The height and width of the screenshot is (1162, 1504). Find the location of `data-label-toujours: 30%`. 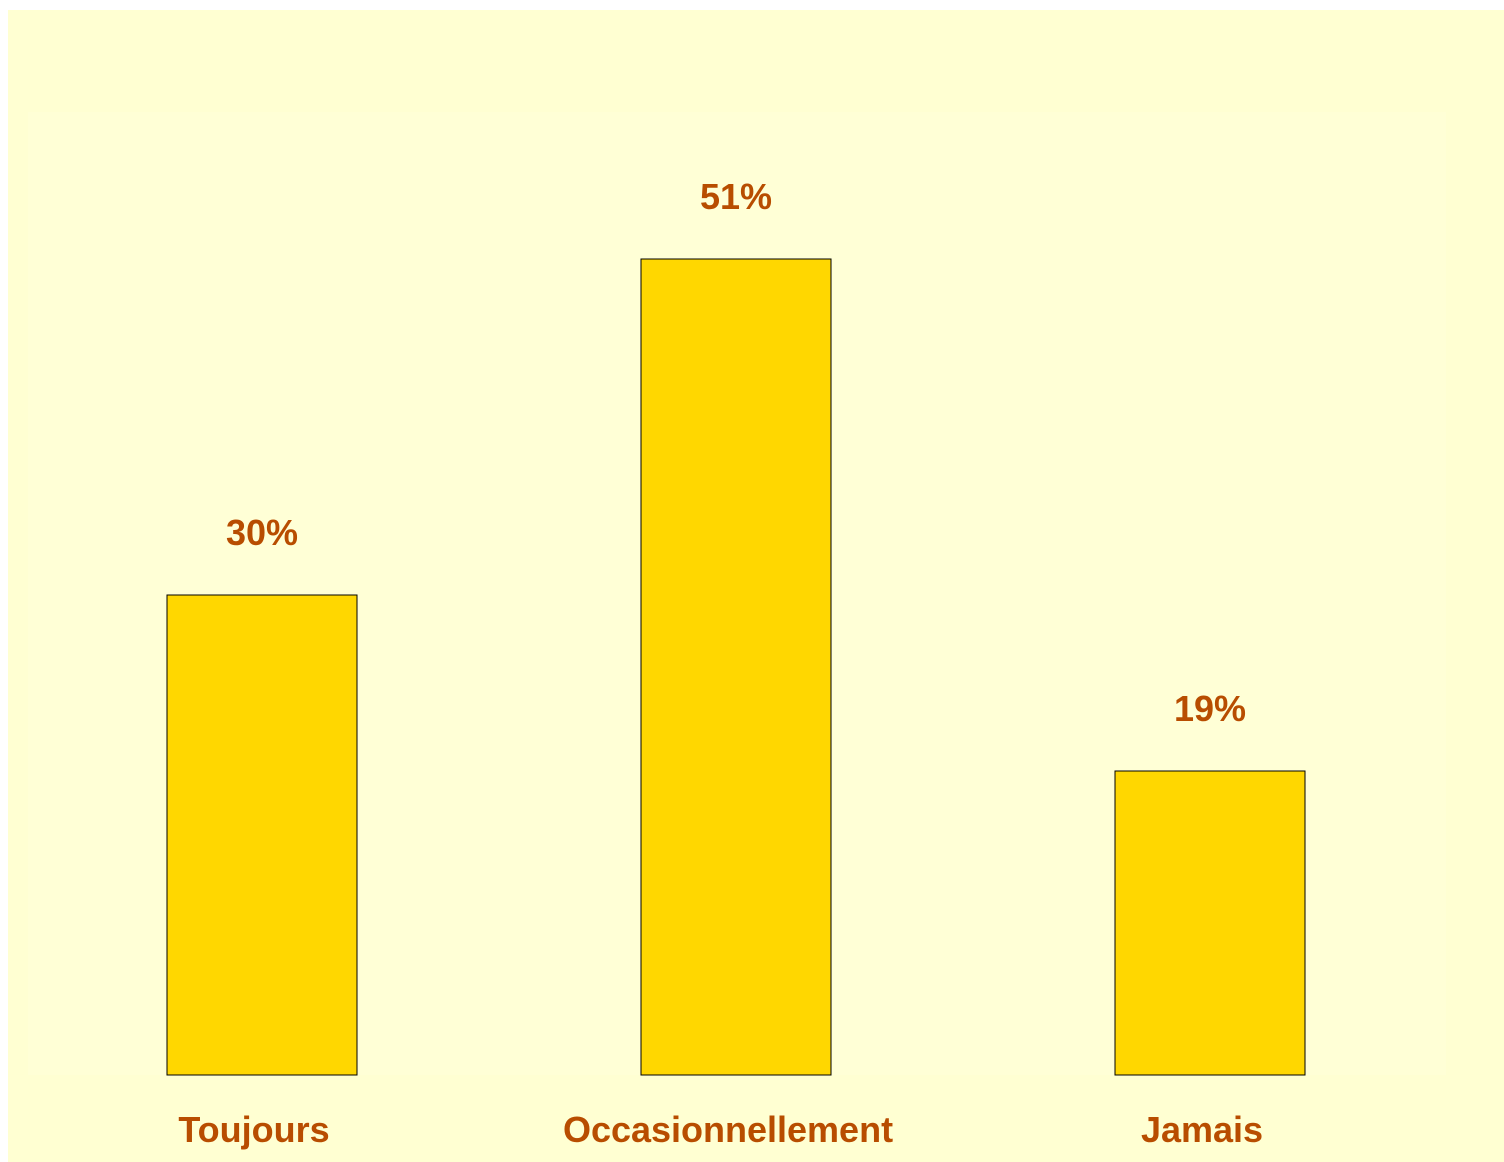

data-label-toujours: 30% is located at coordinates (262, 532).